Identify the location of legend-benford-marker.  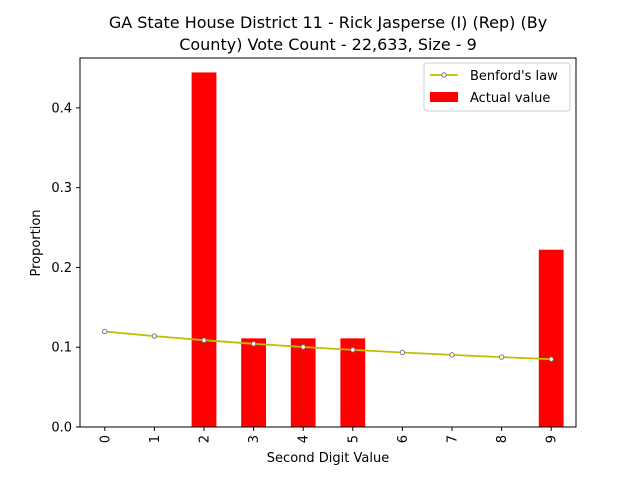
(444, 75).